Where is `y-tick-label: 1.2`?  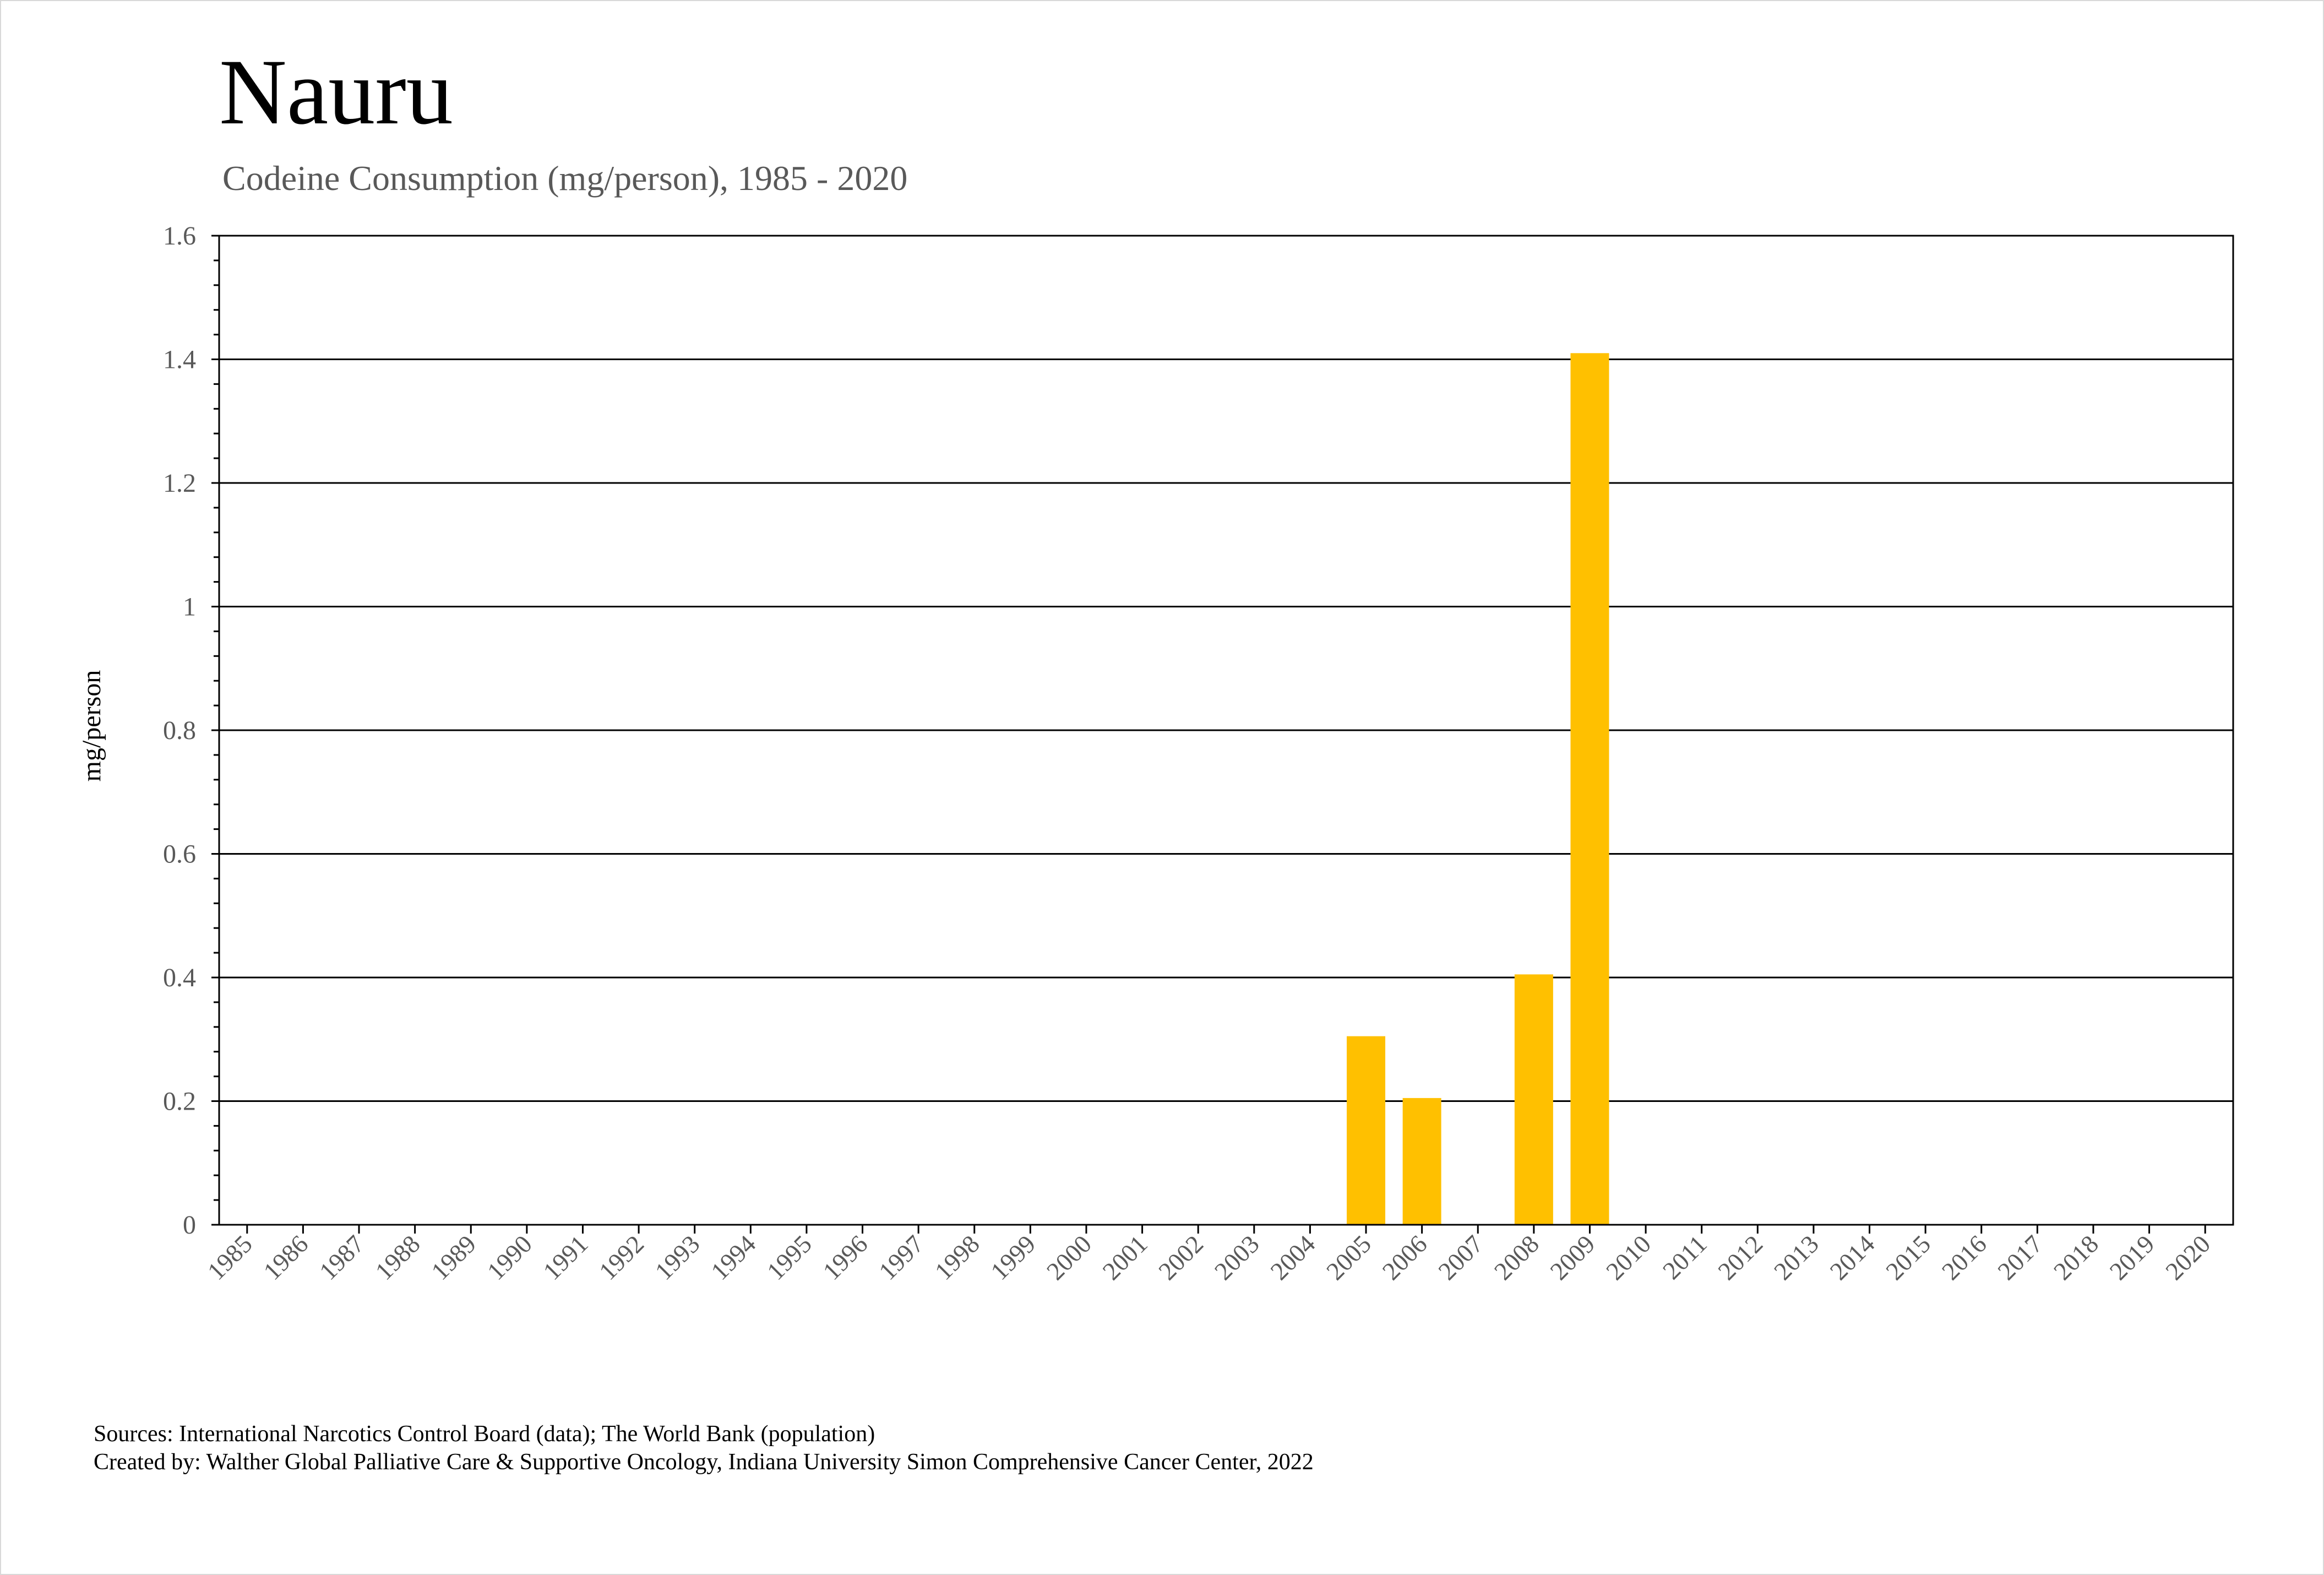
y-tick-label: 1.2 is located at coordinates (180, 484).